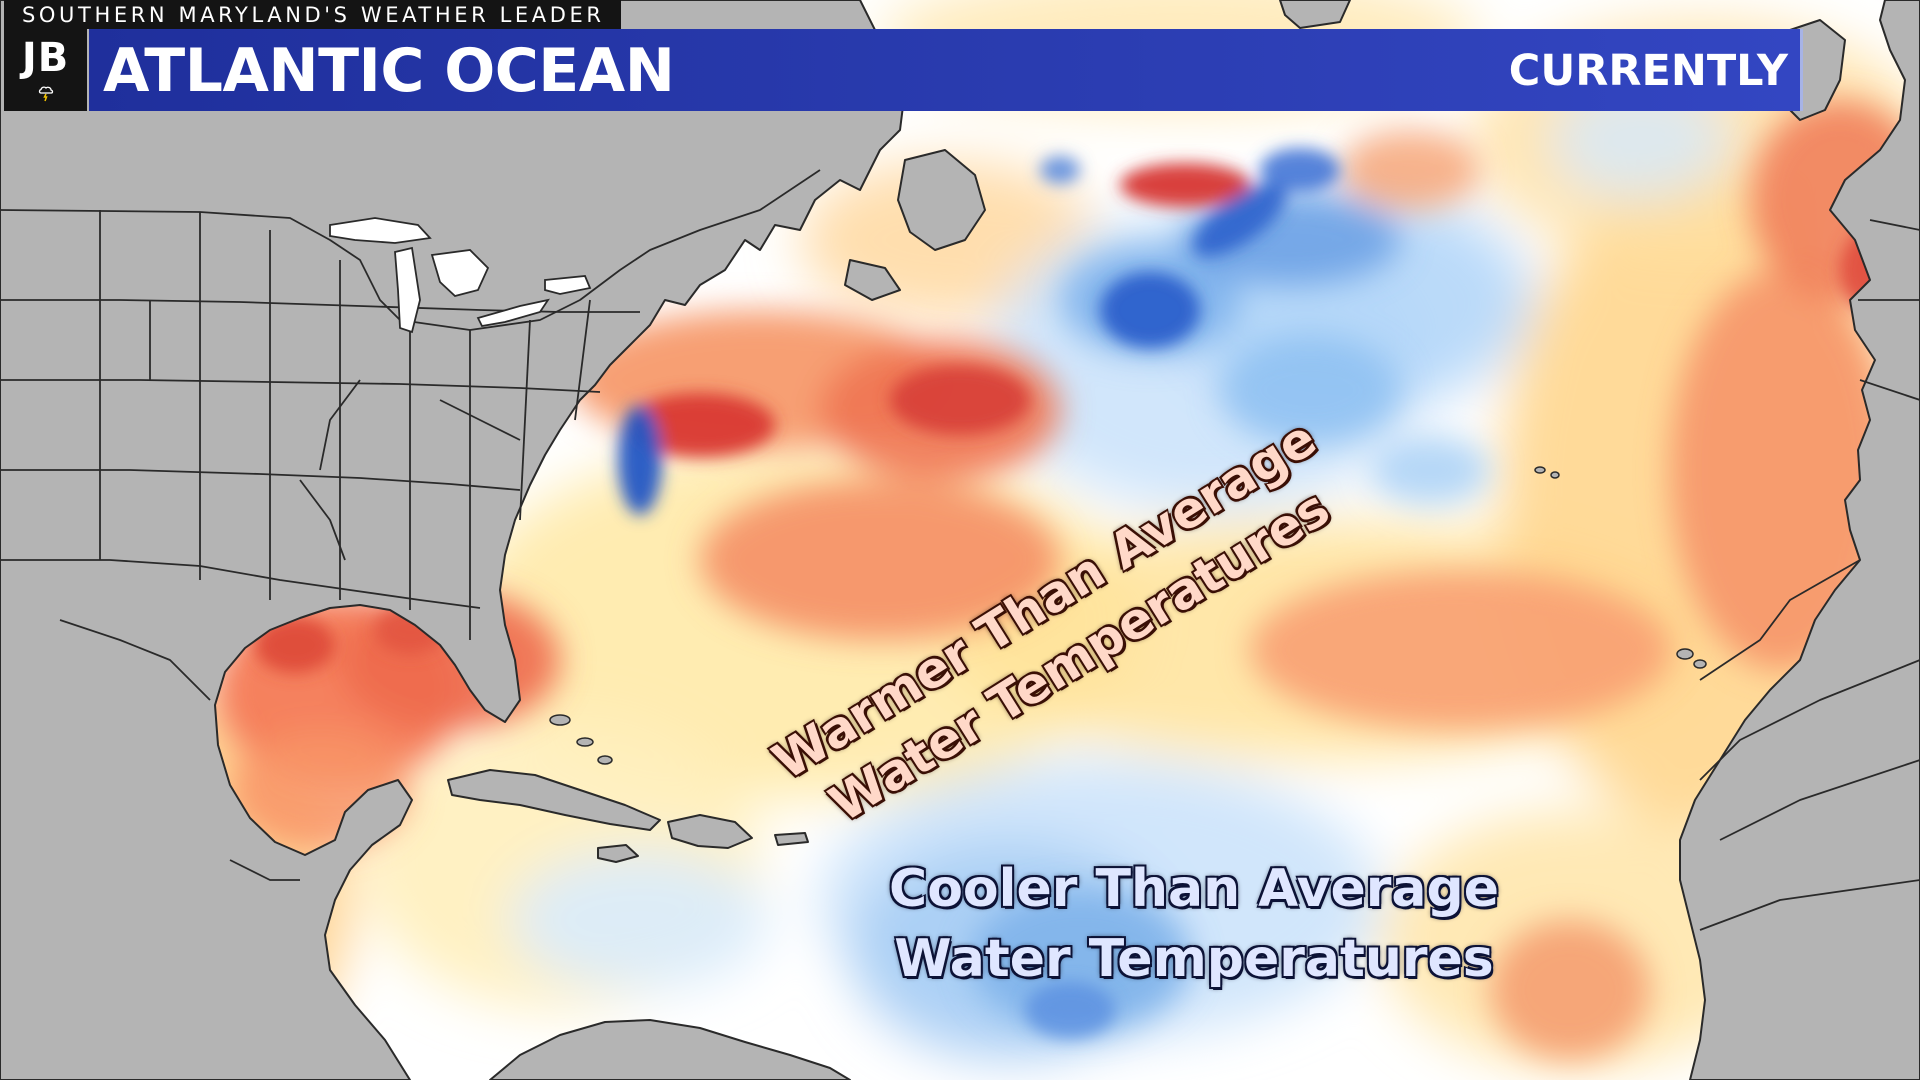 Image resolution: width=1920 pixels, height=1080 pixels. I want to click on south-america, so click(670, 1049).